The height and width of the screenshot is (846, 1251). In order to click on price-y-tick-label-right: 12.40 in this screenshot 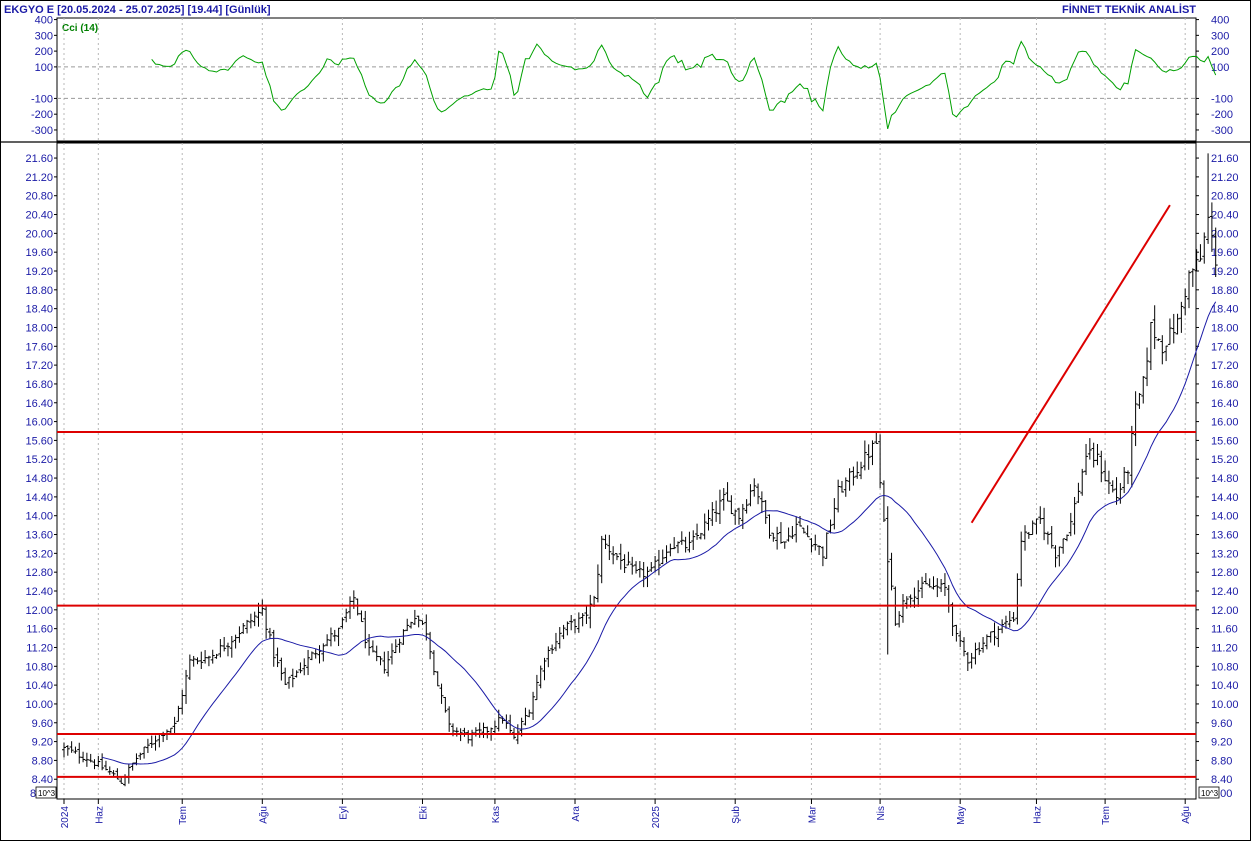, I will do `click(1225, 592)`.